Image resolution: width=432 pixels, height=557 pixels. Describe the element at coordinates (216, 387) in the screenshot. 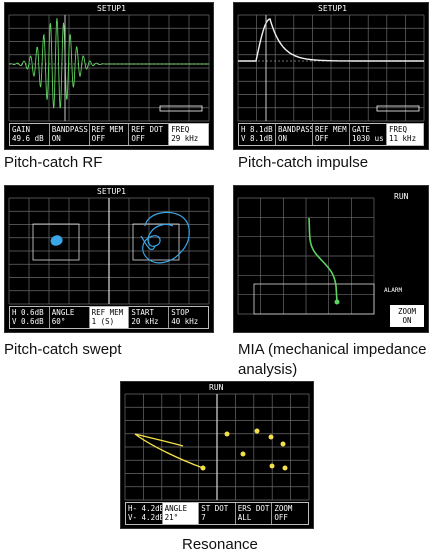

I see `resonance-title: RUN` at that location.